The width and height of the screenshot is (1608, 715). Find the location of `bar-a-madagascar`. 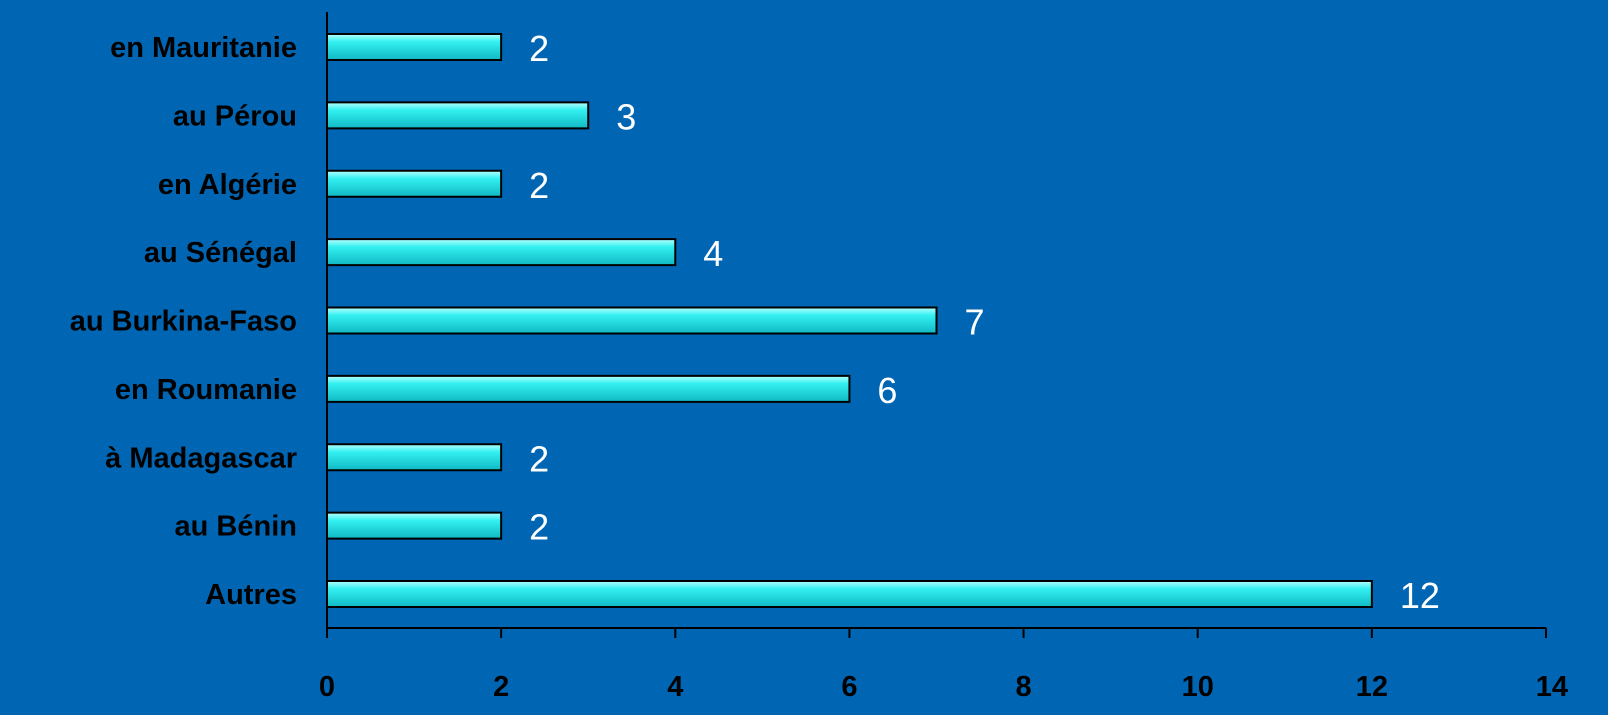

bar-a-madagascar is located at coordinates (414, 457).